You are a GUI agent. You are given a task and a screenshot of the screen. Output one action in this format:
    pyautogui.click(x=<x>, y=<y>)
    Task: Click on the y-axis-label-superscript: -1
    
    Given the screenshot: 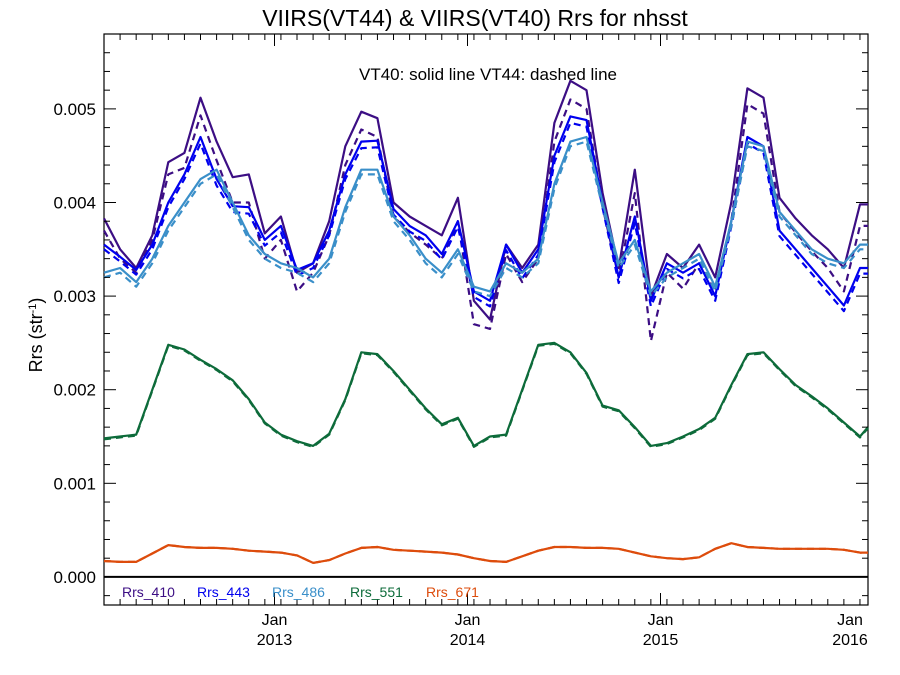 What is the action you would take?
    pyautogui.click(x=33, y=309)
    